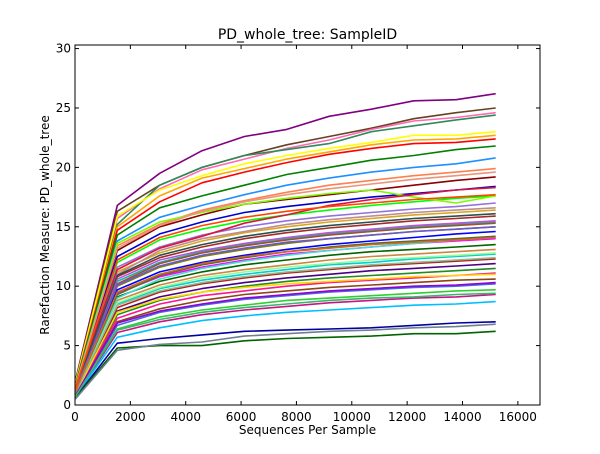 The height and width of the screenshot is (454, 600). What do you see at coordinates (241, 417) in the screenshot?
I see `x-tick-label: 6000` at bounding box center [241, 417].